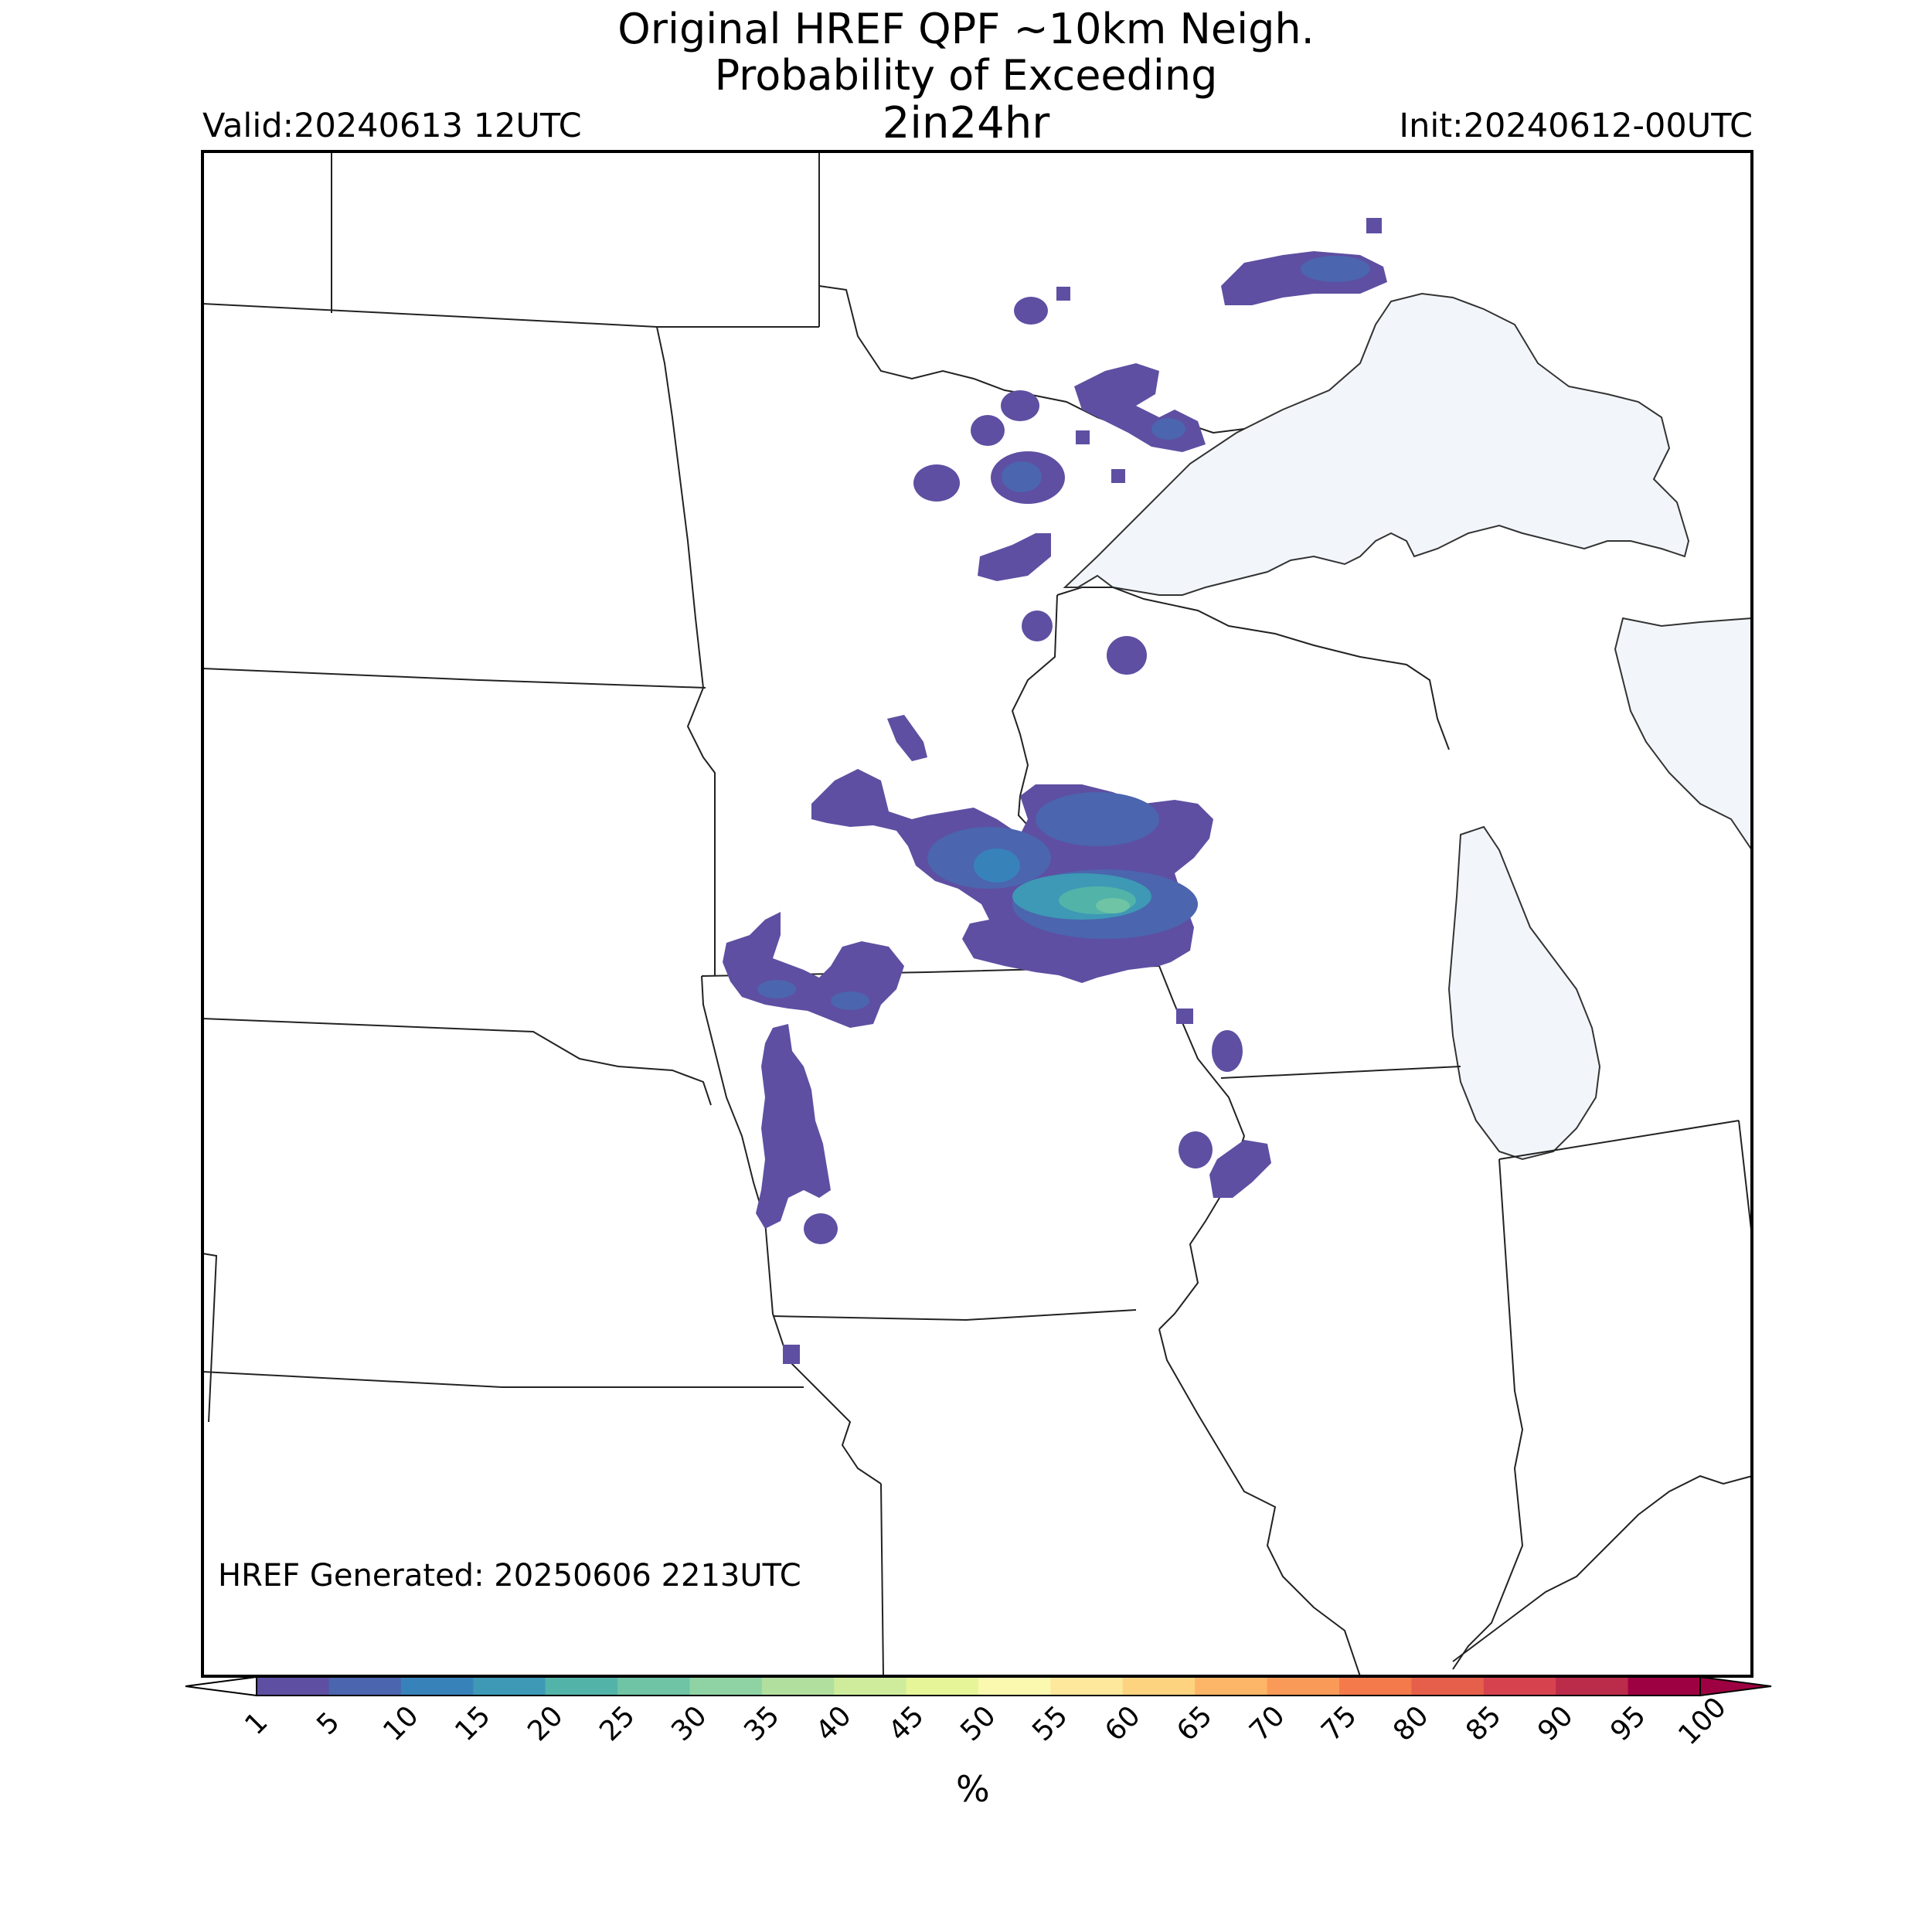  What do you see at coordinates (882, 1580) in the screenshot?
I see `border-ks-mo` at bounding box center [882, 1580].